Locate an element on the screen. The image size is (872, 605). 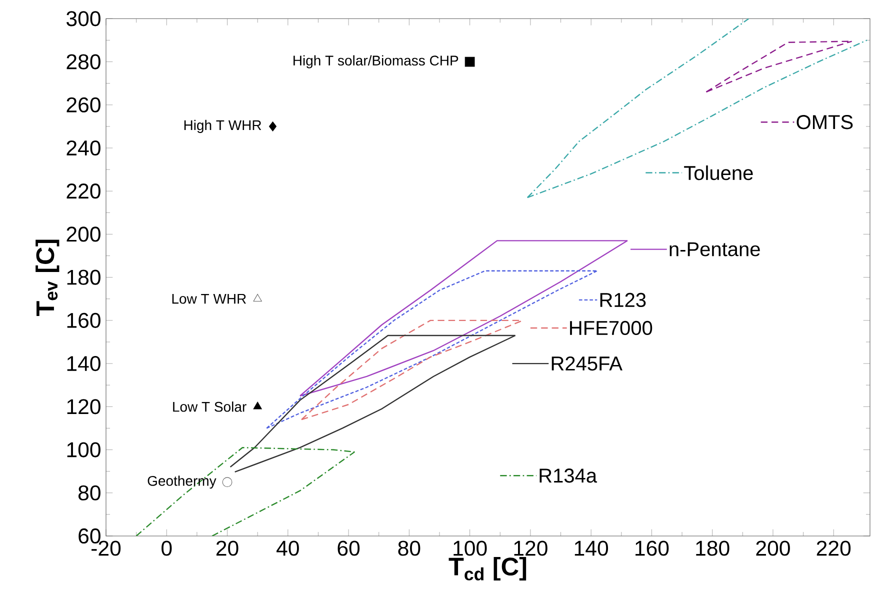
x-tick-label: 20 is located at coordinates (227, 548).